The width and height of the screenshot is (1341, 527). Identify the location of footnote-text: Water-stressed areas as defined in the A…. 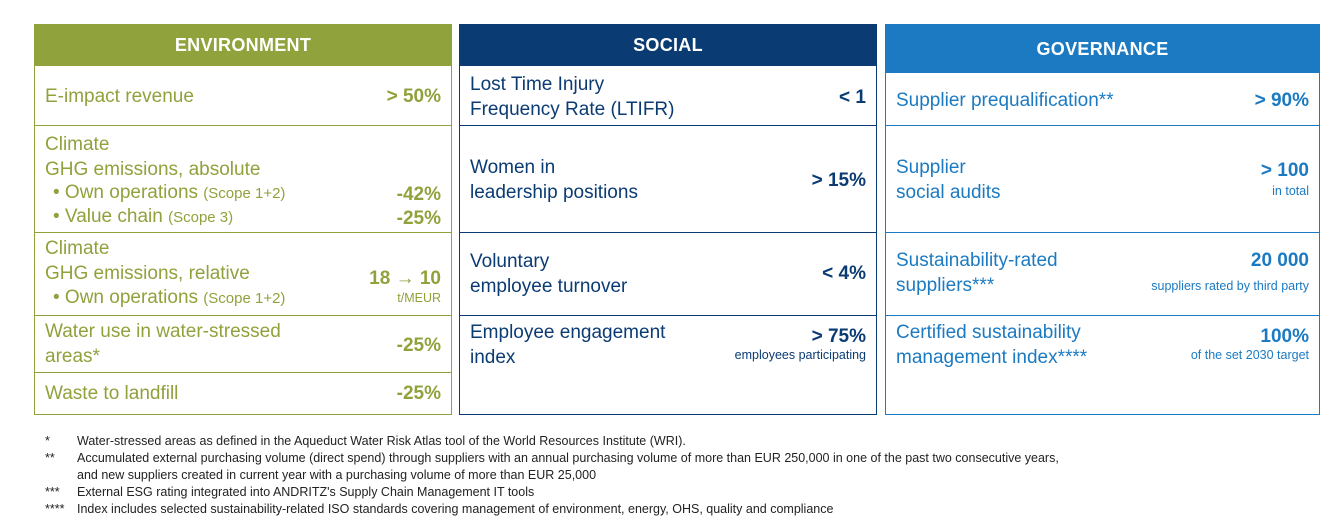
(381, 441).